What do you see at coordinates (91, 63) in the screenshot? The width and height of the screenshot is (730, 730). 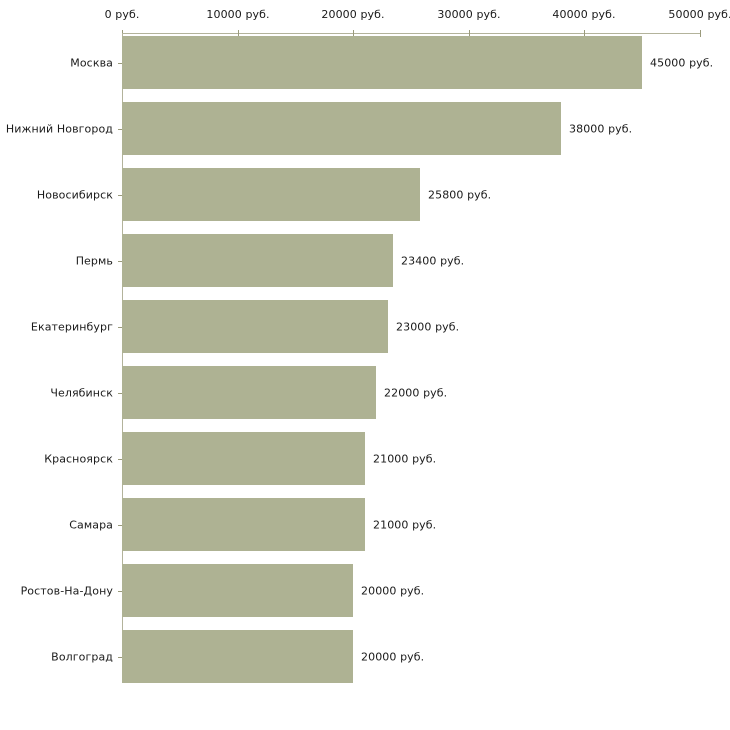 I see `y-axis-category-label: Москва` at bounding box center [91, 63].